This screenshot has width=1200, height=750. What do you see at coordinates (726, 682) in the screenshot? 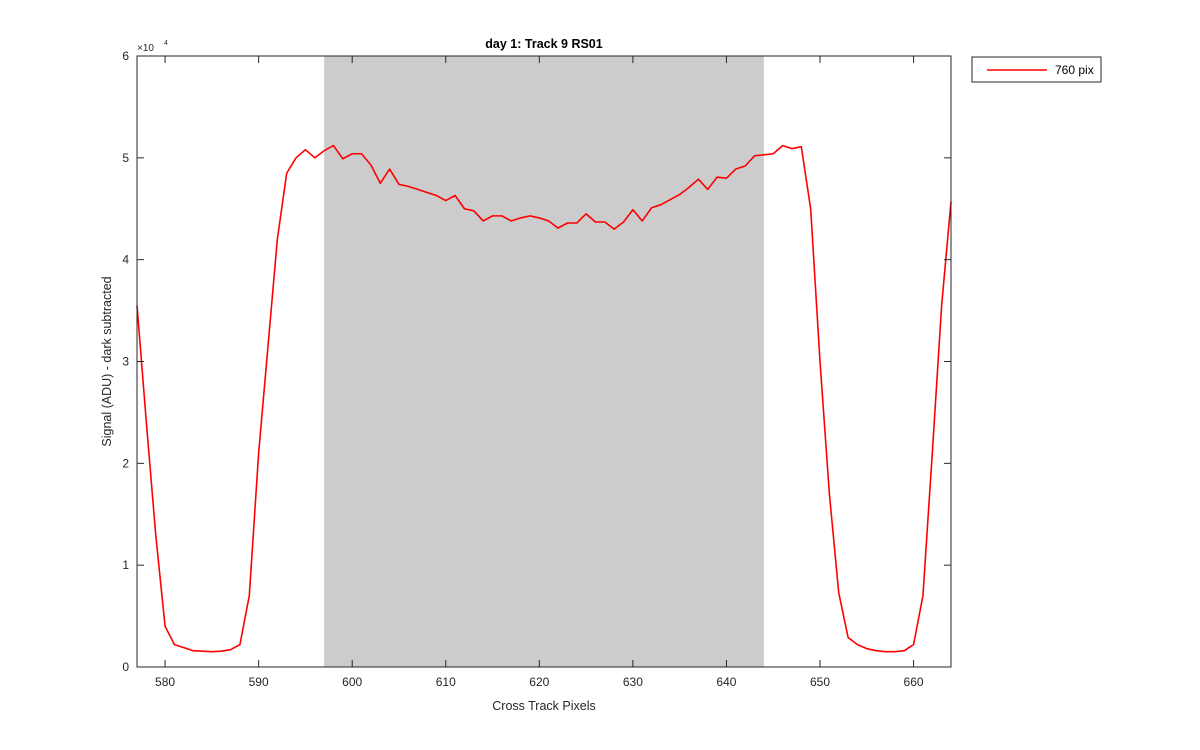
I see `x-tick-label: 640` at bounding box center [726, 682].